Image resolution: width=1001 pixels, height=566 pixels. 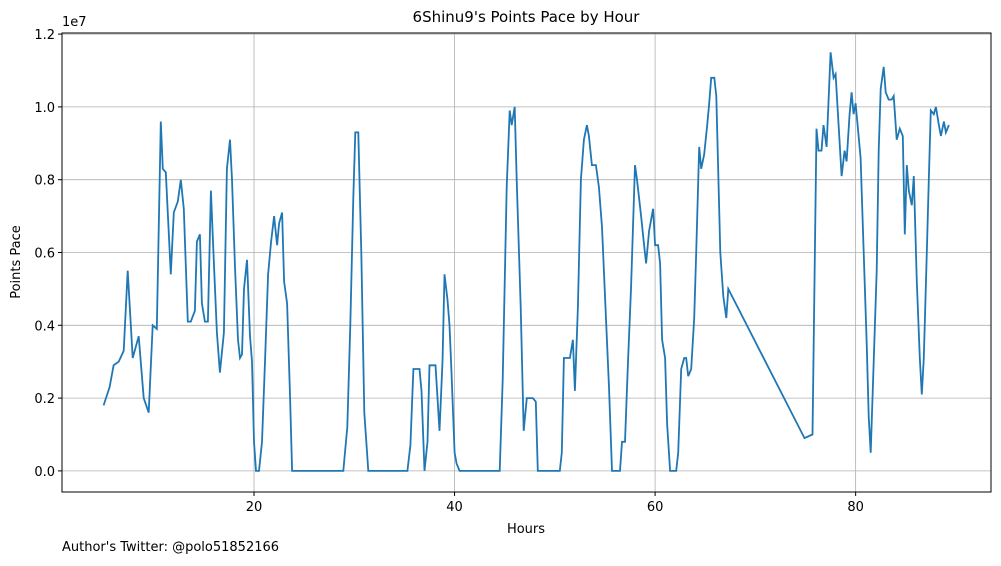 I want to click on y-tick-label: 0.6, so click(x=44, y=253).